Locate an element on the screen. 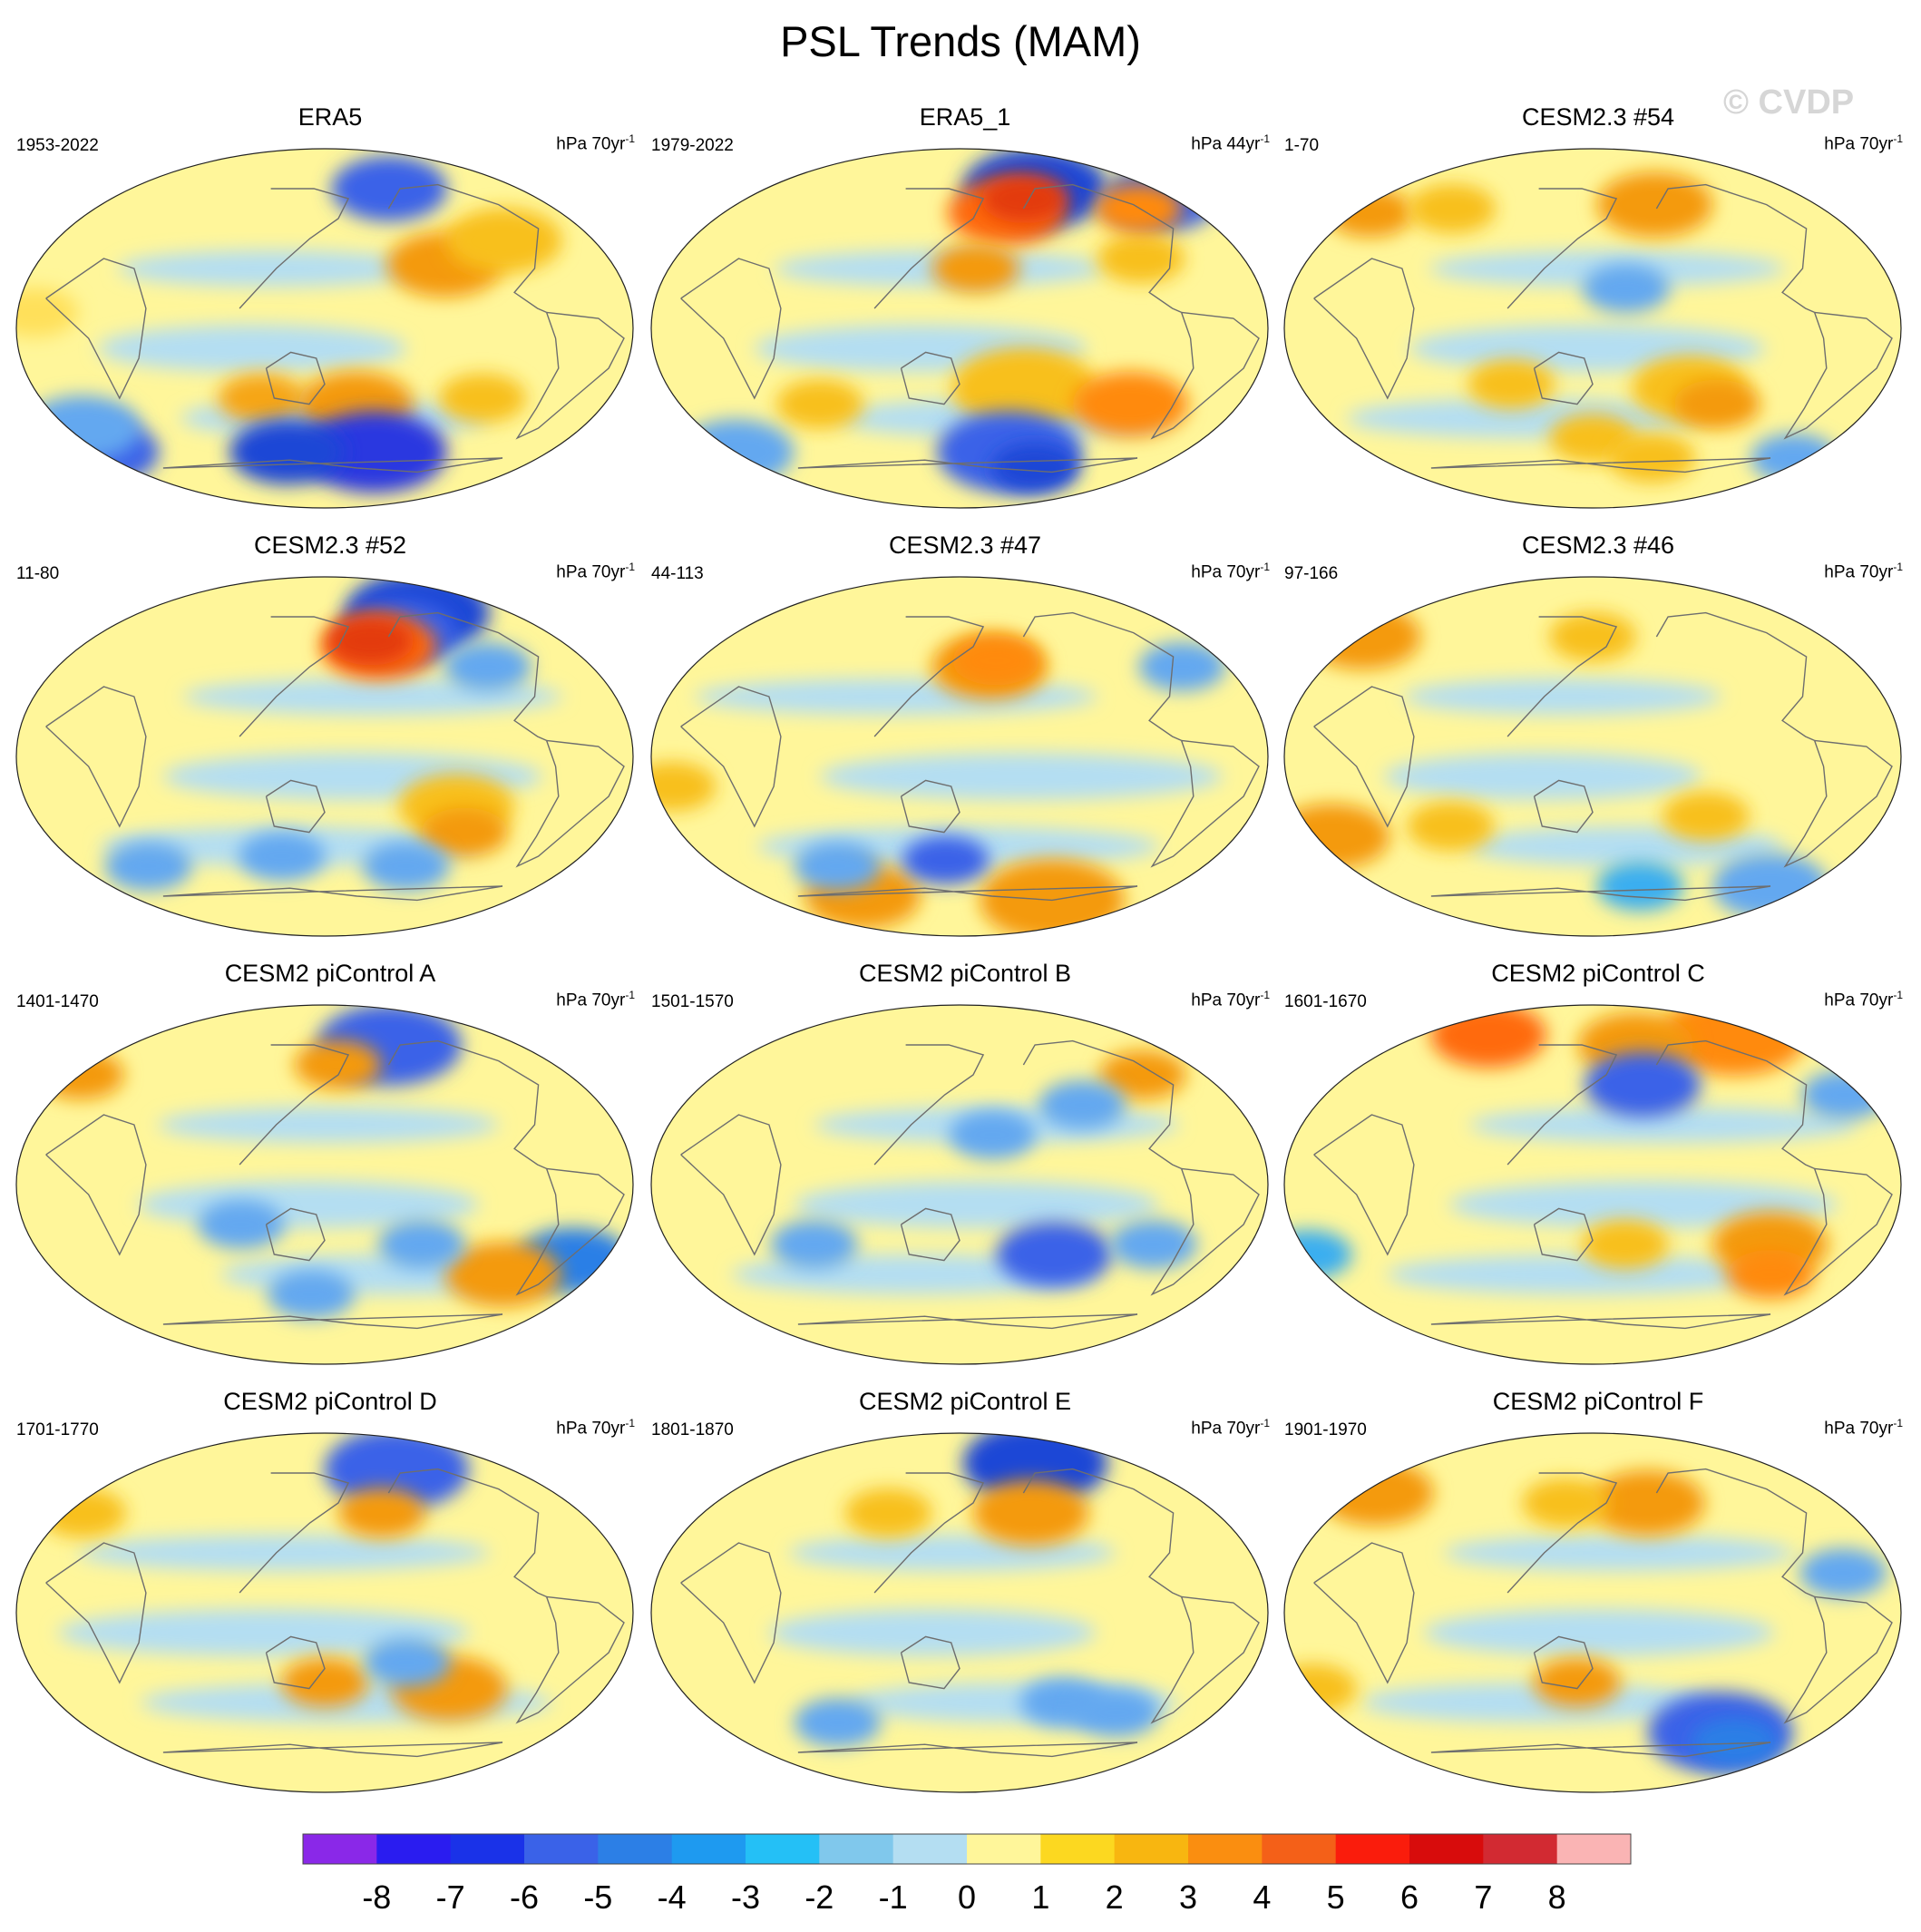  colorbar-tick-label: -6 is located at coordinates (524, 1897).